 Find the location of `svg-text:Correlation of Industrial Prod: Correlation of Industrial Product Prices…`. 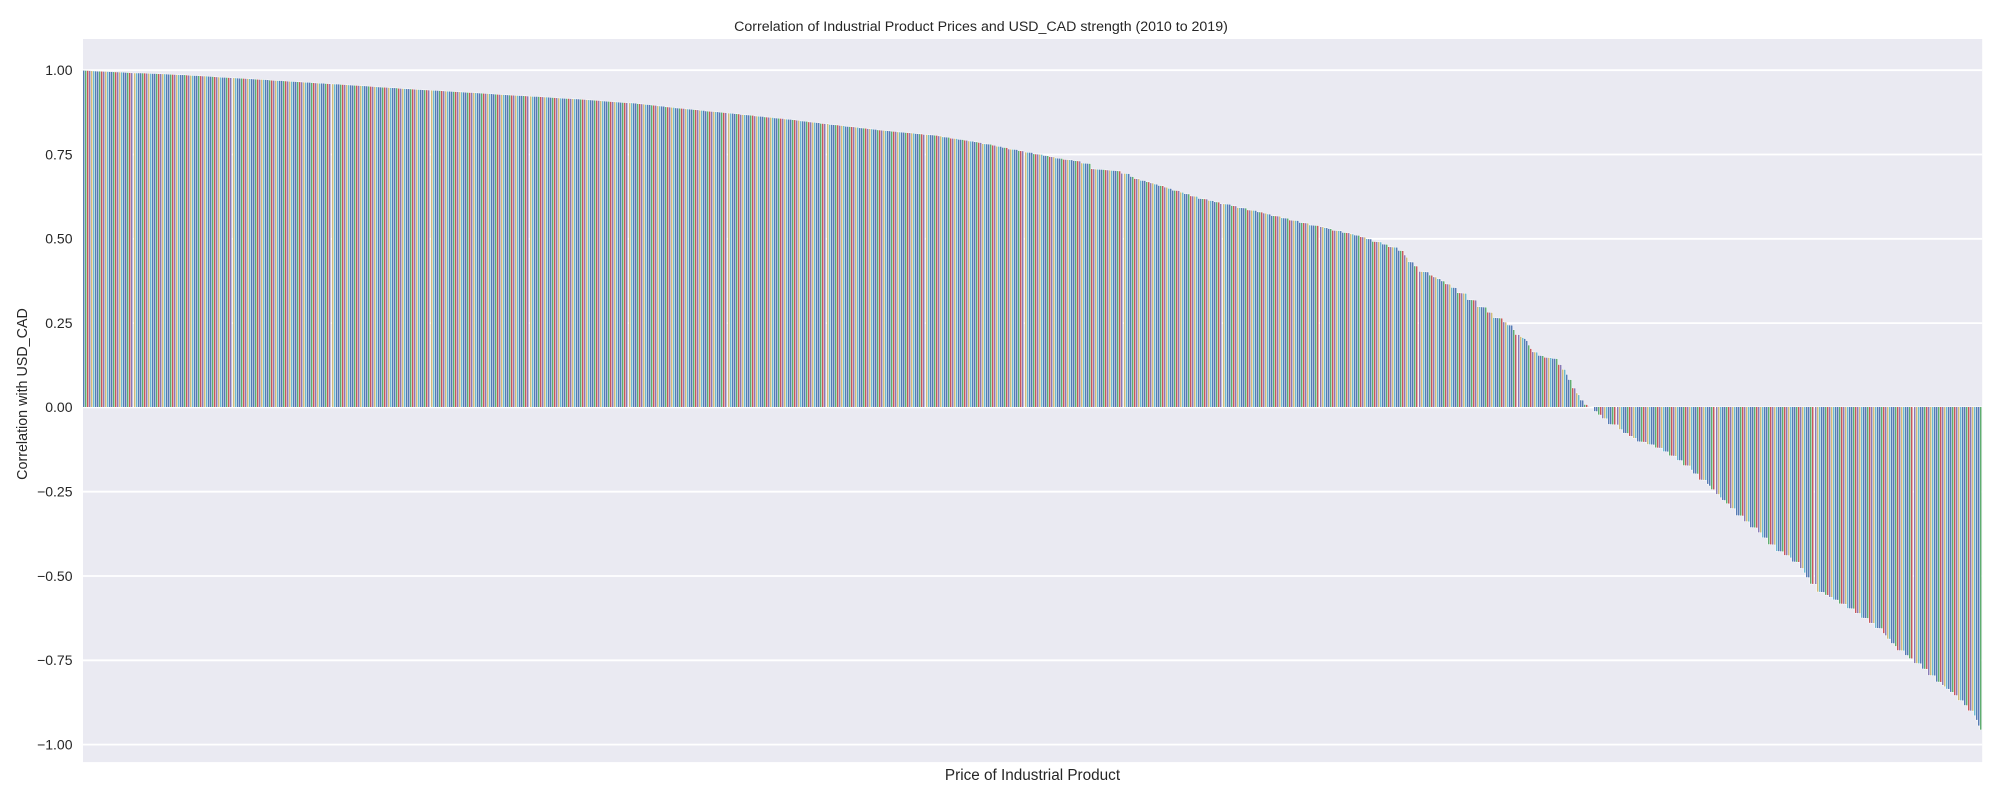

svg-text:Correlation of Industrial Prod: Correlation of Industrial Product Prices… is located at coordinates (981, 27).